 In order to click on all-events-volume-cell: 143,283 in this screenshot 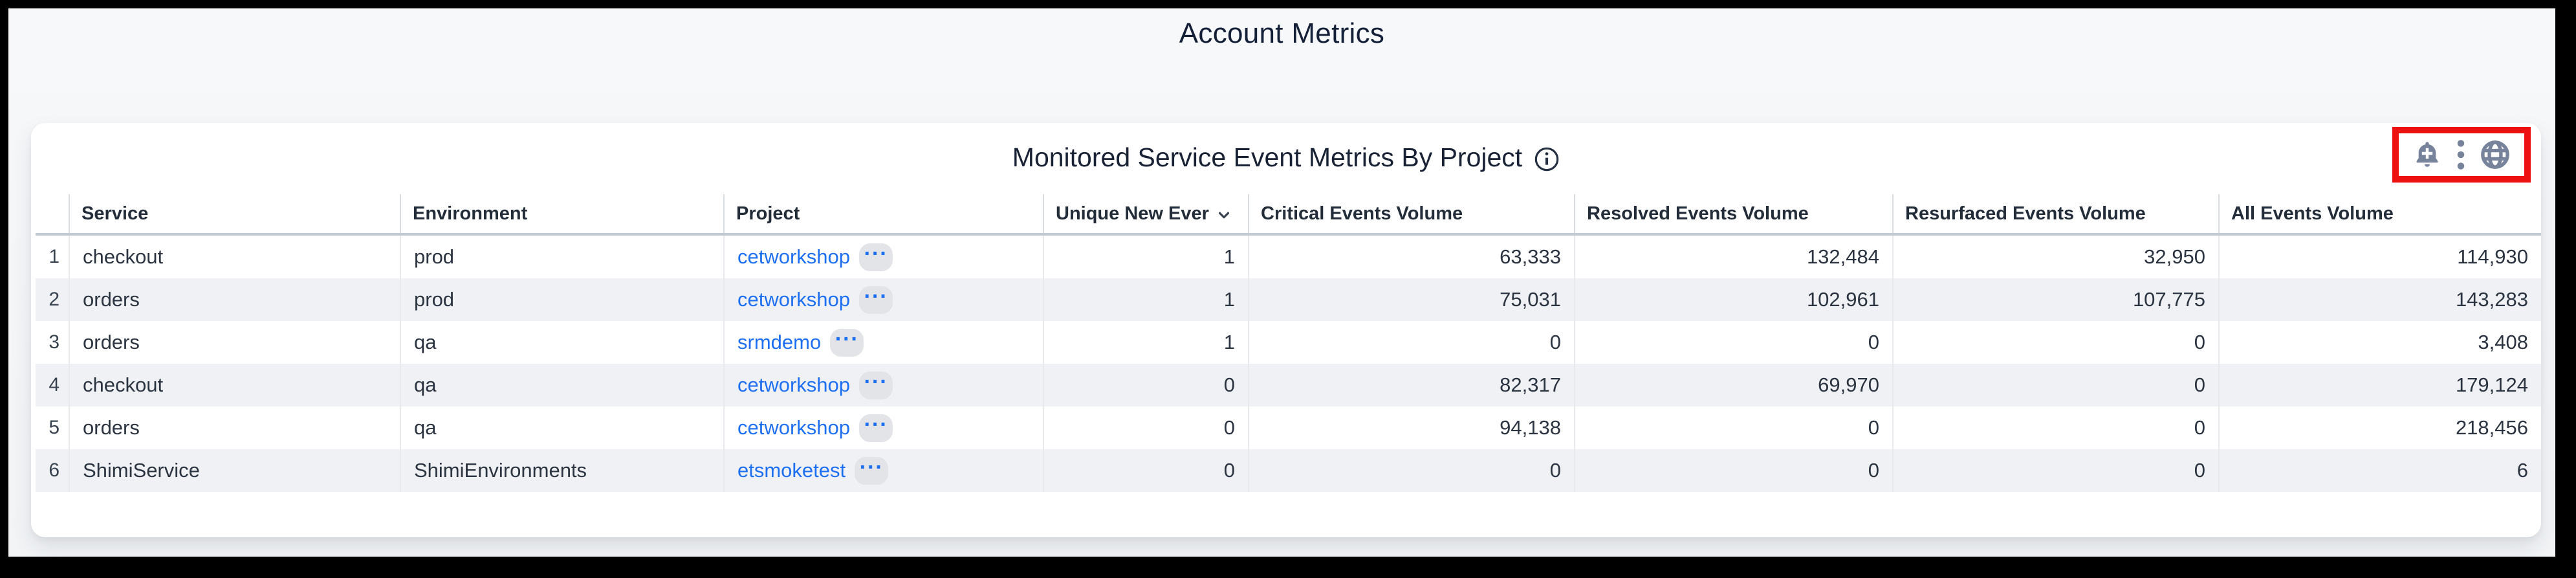, I will do `click(2379, 299)`.